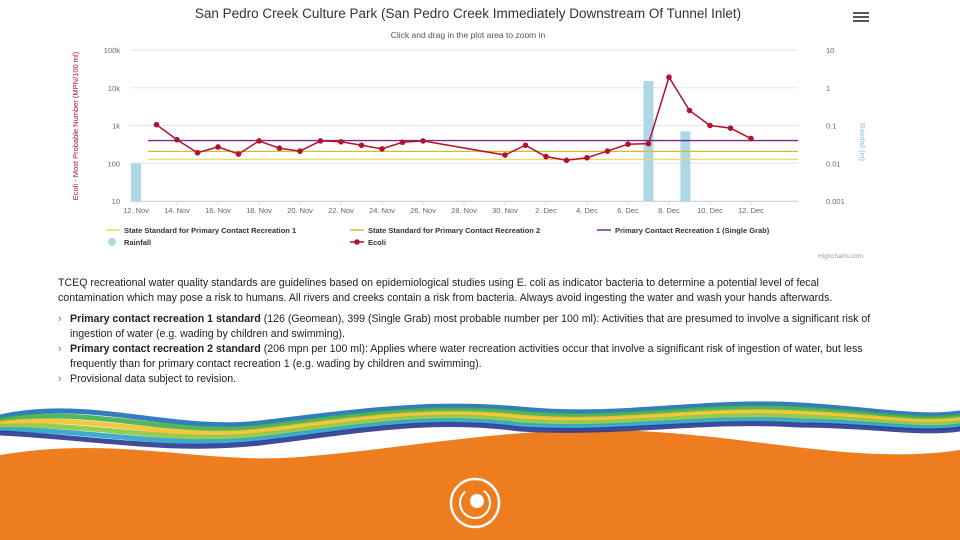 This screenshot has width=960, height=540. I want to click on legend-item: Rainfall, so click(129, 242).